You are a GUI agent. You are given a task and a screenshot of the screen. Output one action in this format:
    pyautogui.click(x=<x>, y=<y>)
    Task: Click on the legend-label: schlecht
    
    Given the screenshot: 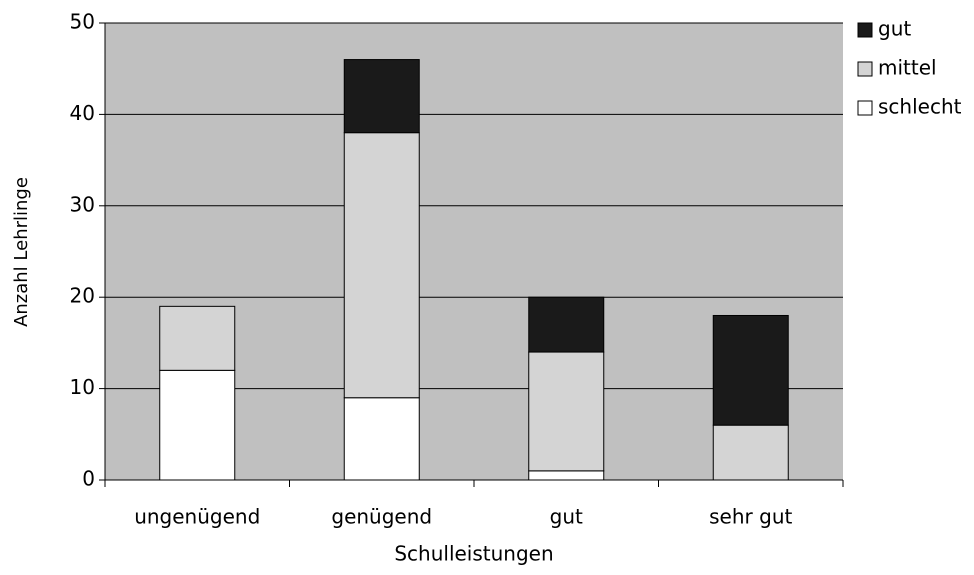 What is the action you would take?
    pyautogui.click(x=920, y=107)
    